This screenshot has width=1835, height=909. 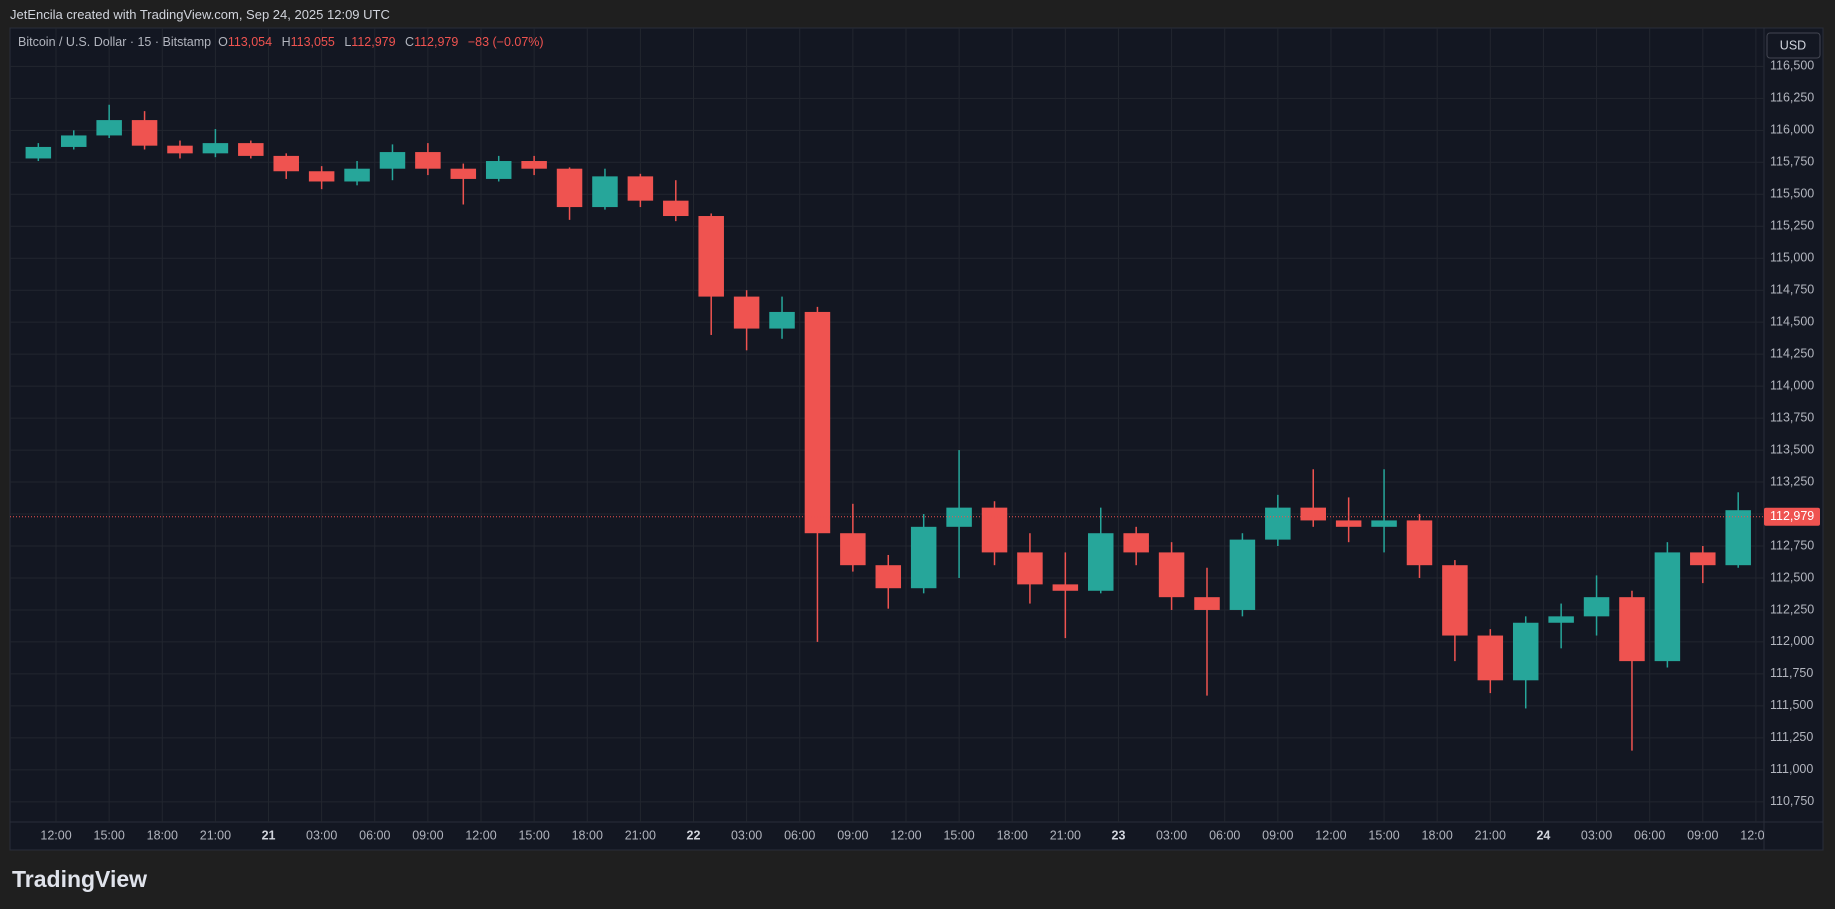 What do you see at coordinates (1792, 353) in the screenshot?
I see `y-tick-label: 114,250` at bounding box center [1792, 353].